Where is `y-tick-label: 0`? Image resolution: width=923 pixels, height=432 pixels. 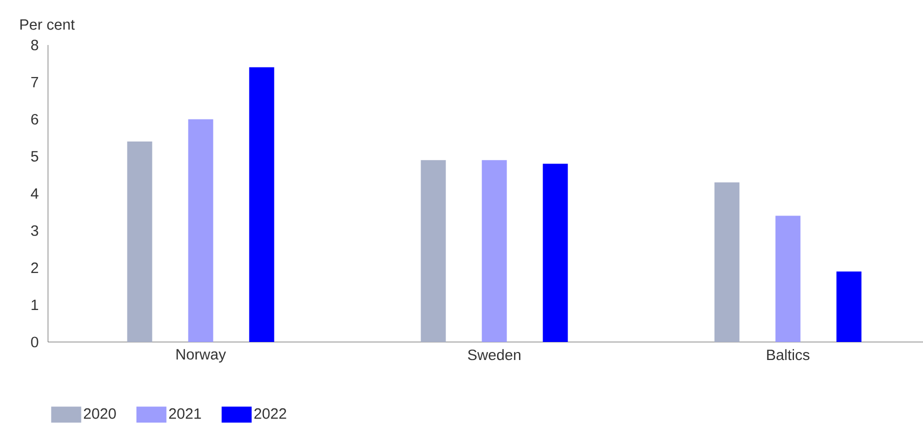 y-tick-label: 0 is located at coordinates (34, 342).